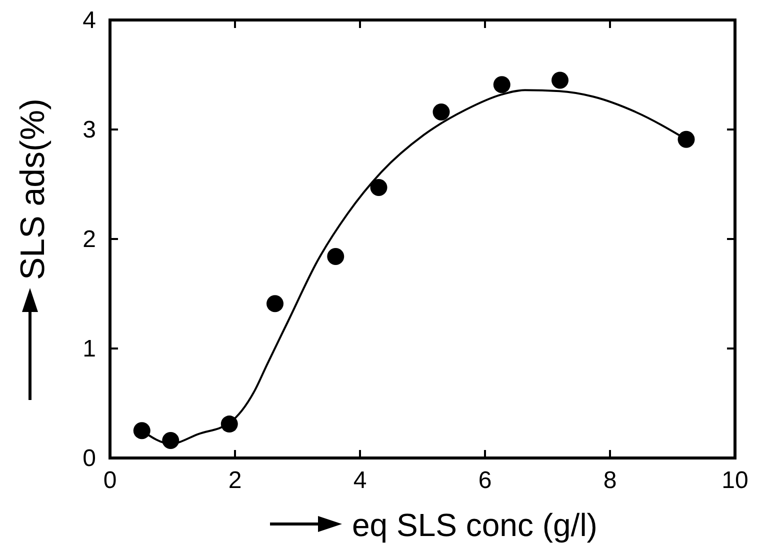  Describe the element at coordinates (110, 480) in the screenshot. I see `x-tick-label: 0` at that location.